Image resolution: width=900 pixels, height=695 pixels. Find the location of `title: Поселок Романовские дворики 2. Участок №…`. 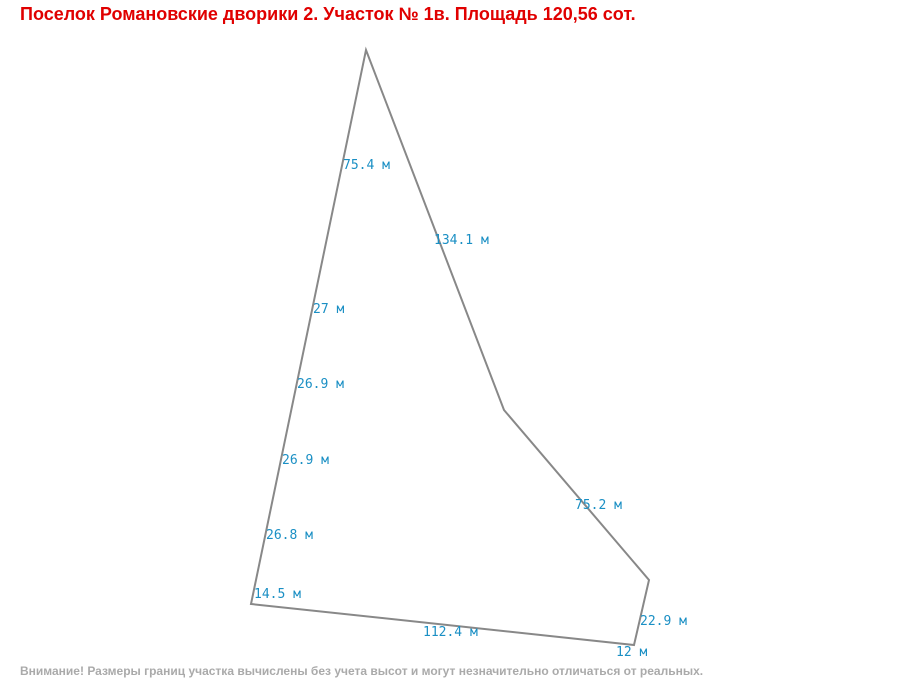

title: Поселок Романовские дворики 2. Участок №… is located at coordinates (328, 14).